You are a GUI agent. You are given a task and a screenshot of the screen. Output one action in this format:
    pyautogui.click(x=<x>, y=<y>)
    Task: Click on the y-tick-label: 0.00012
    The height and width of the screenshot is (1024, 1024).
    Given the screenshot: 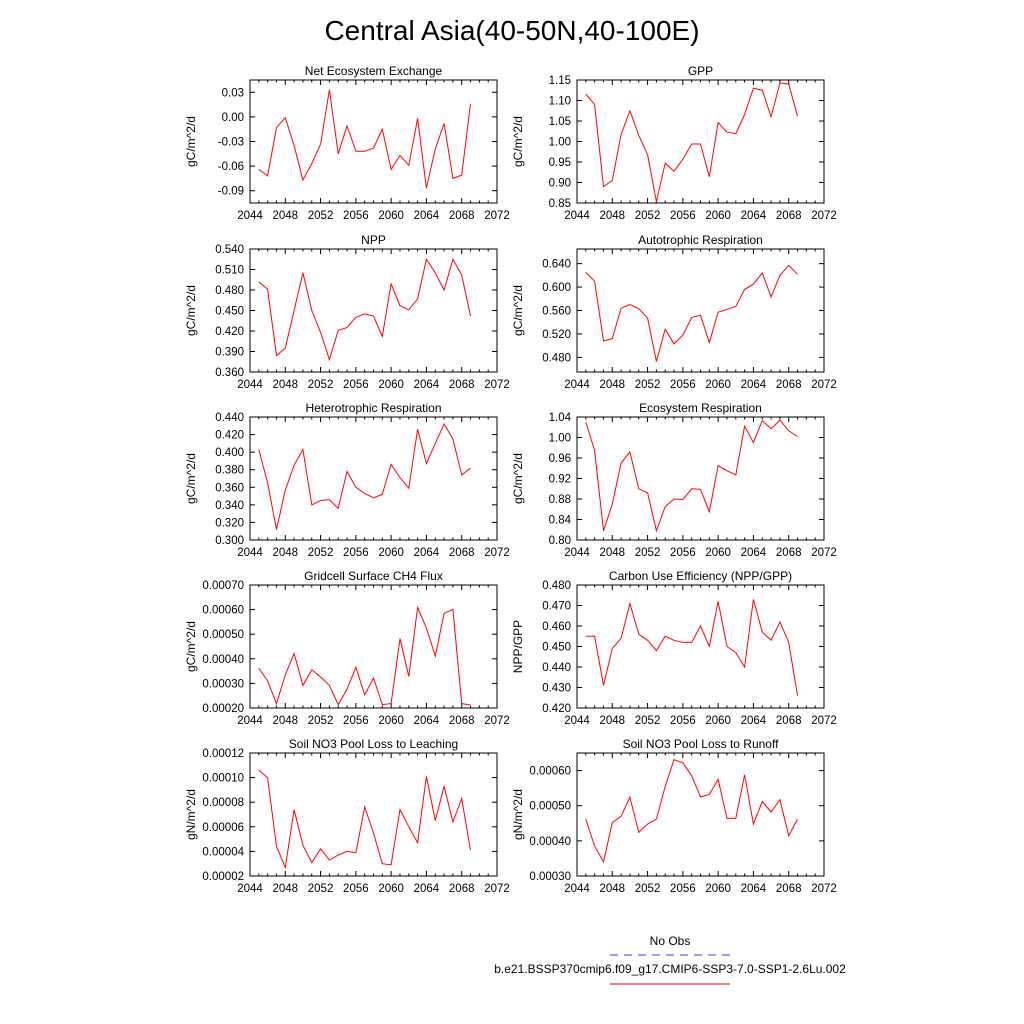 What is the action you would take?
    pyautogui.click(x=223, y=754)
    